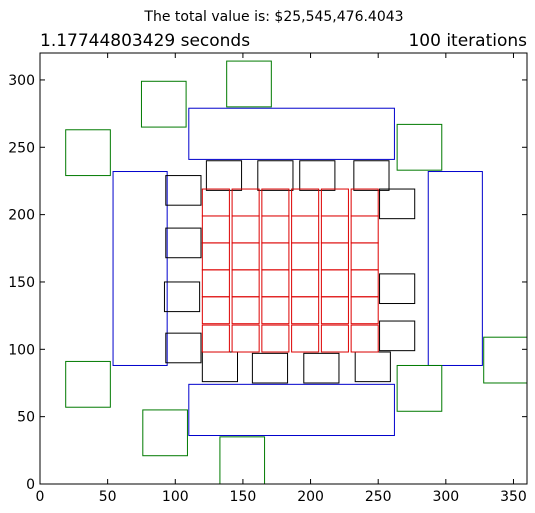 This screenshot has height=513, width=535. Describe the element at coordinates (40, 497) in the screenshot. I see `x-tick-label: 0` at that location.